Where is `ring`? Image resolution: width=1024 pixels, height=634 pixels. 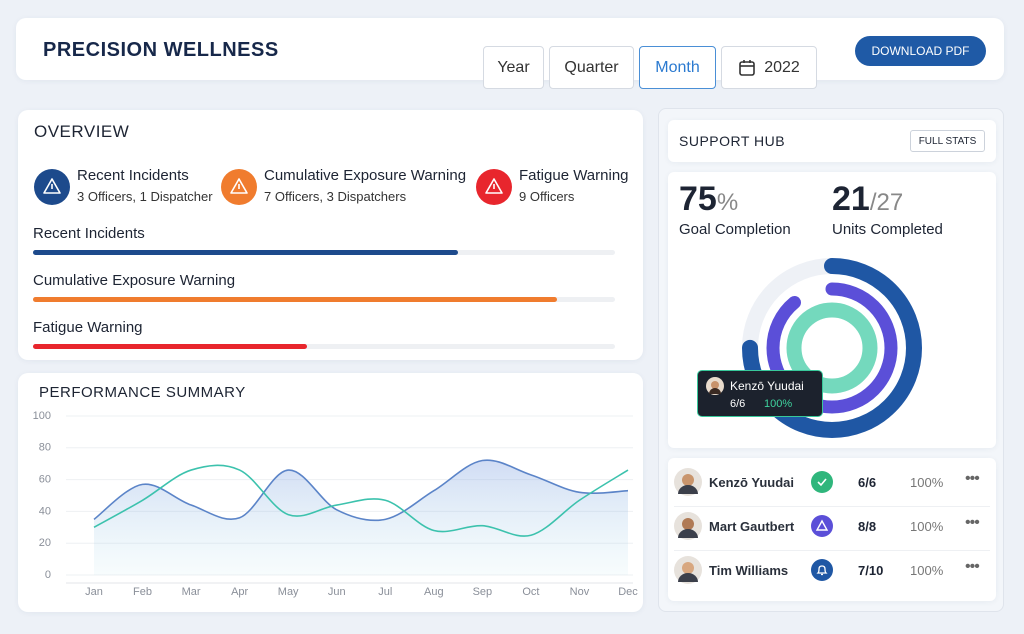
ring is located at coordinates (832, 348).